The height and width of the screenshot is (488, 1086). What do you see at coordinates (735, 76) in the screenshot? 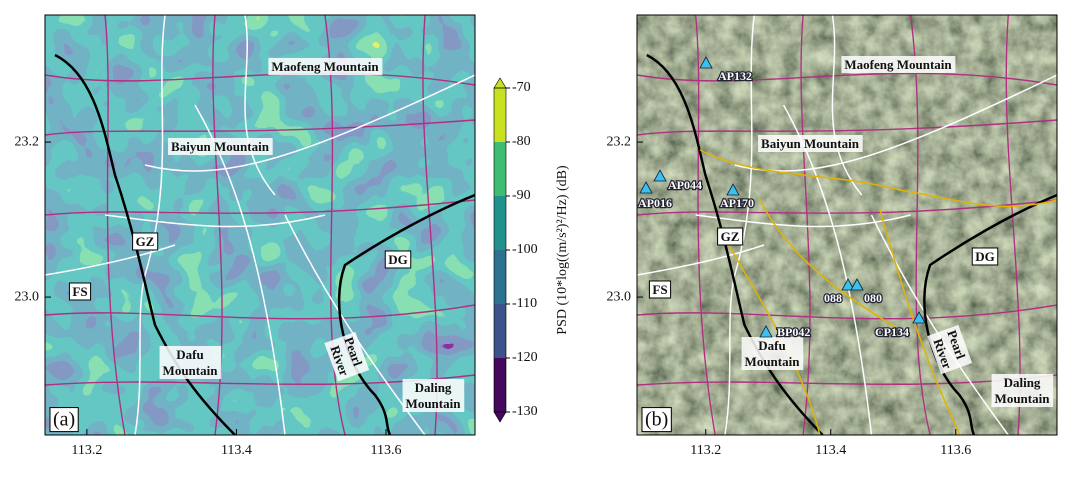
I see `station-label: AP132` at bounding box center [735, 76].